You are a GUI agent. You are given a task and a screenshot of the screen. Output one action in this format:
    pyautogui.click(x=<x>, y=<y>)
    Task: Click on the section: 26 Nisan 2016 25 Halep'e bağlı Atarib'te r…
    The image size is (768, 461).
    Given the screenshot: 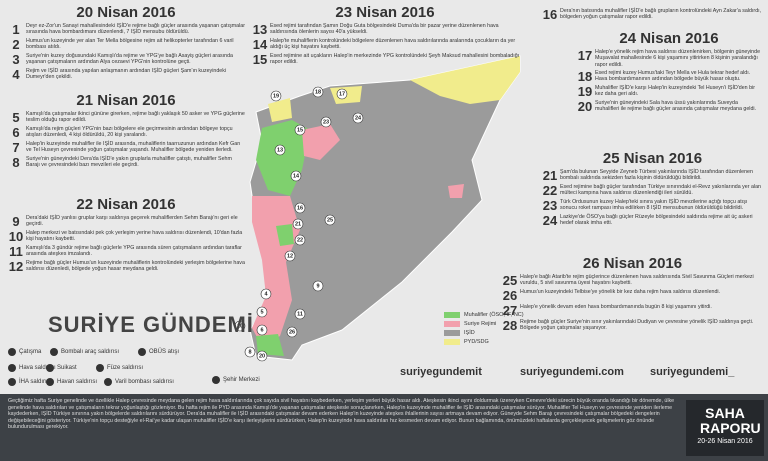 What is the action you would take?
    pyautogui.click(x=632, y=294)
    